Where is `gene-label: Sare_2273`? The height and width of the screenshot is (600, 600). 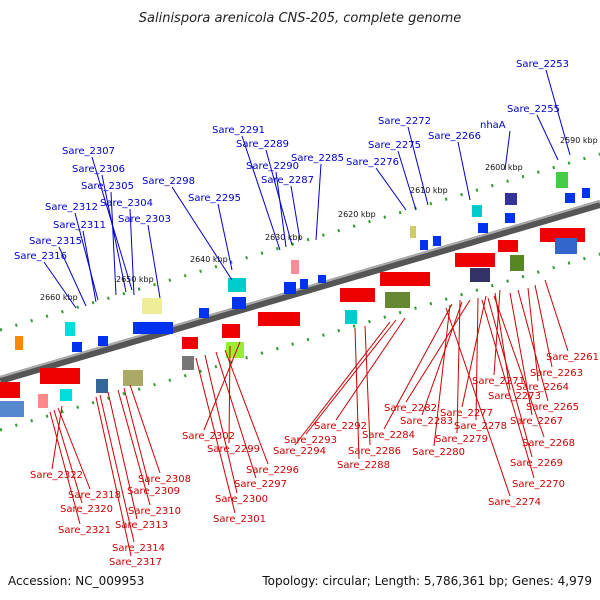
gene-label: Sare_2273 is located at coordinates (514, 396).